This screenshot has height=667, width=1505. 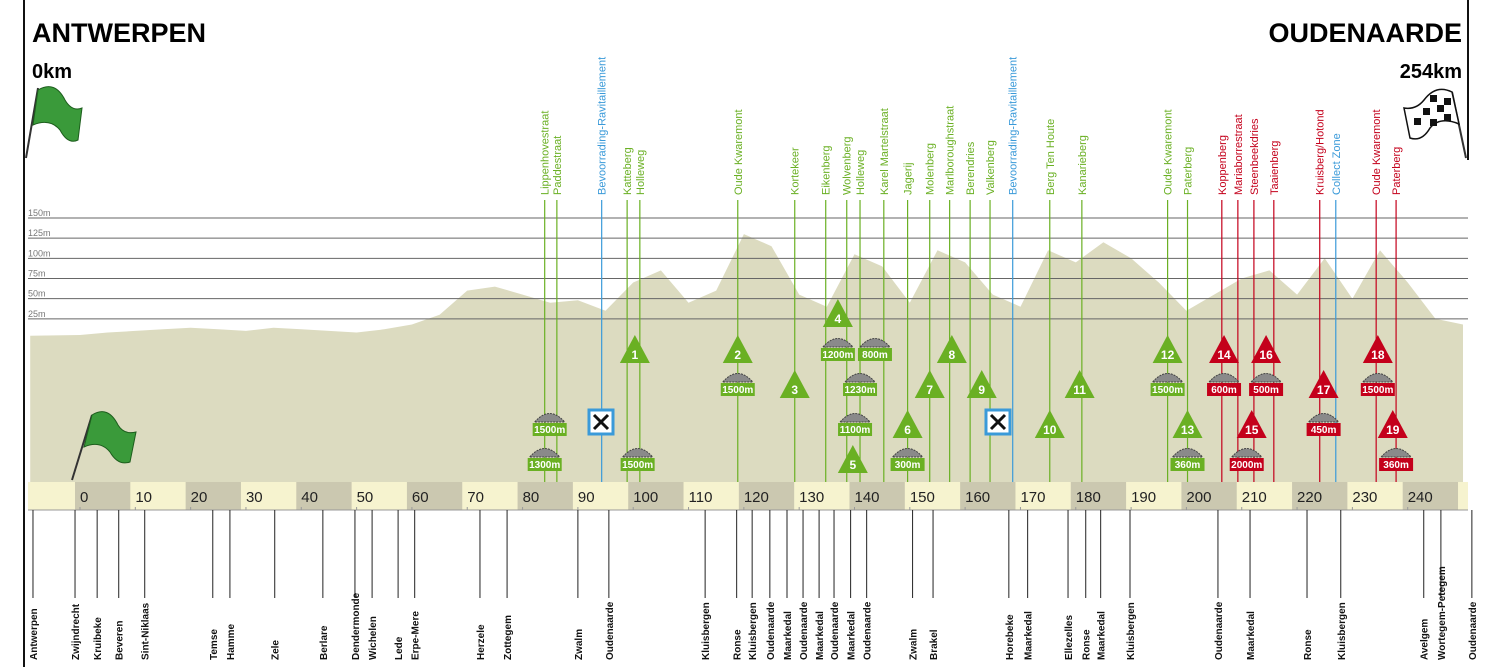 I want to click on town-label: Zwalm, so click(x=579, y=644).